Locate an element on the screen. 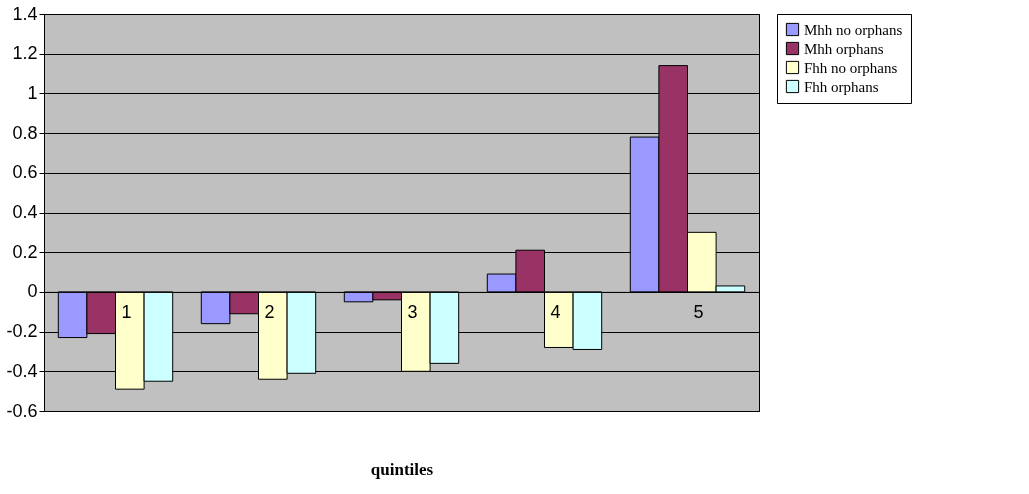 The image size is (1029, 494). y-tick-label: 1.2 is located at coordinates (25, 53).